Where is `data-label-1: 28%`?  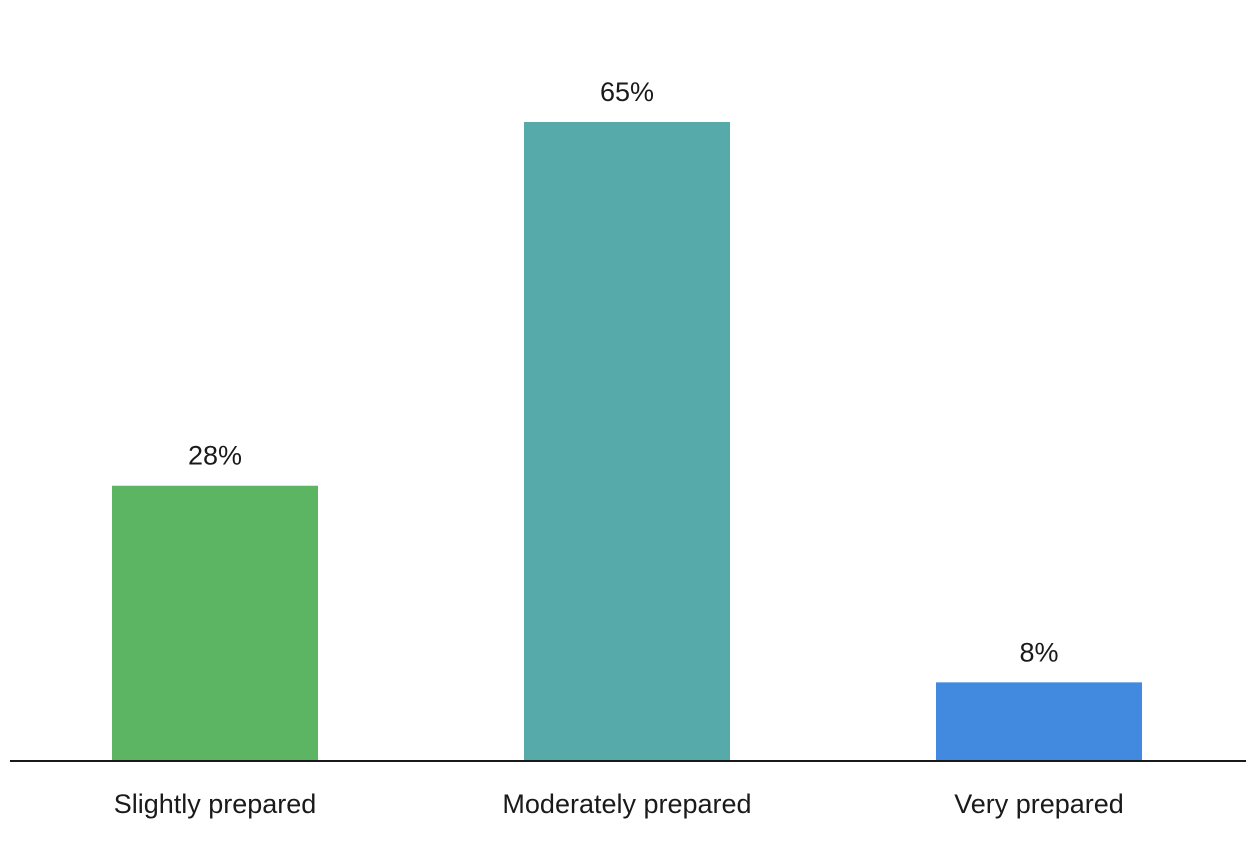 data-label-1: 28% is located at coordinates (215, 456).